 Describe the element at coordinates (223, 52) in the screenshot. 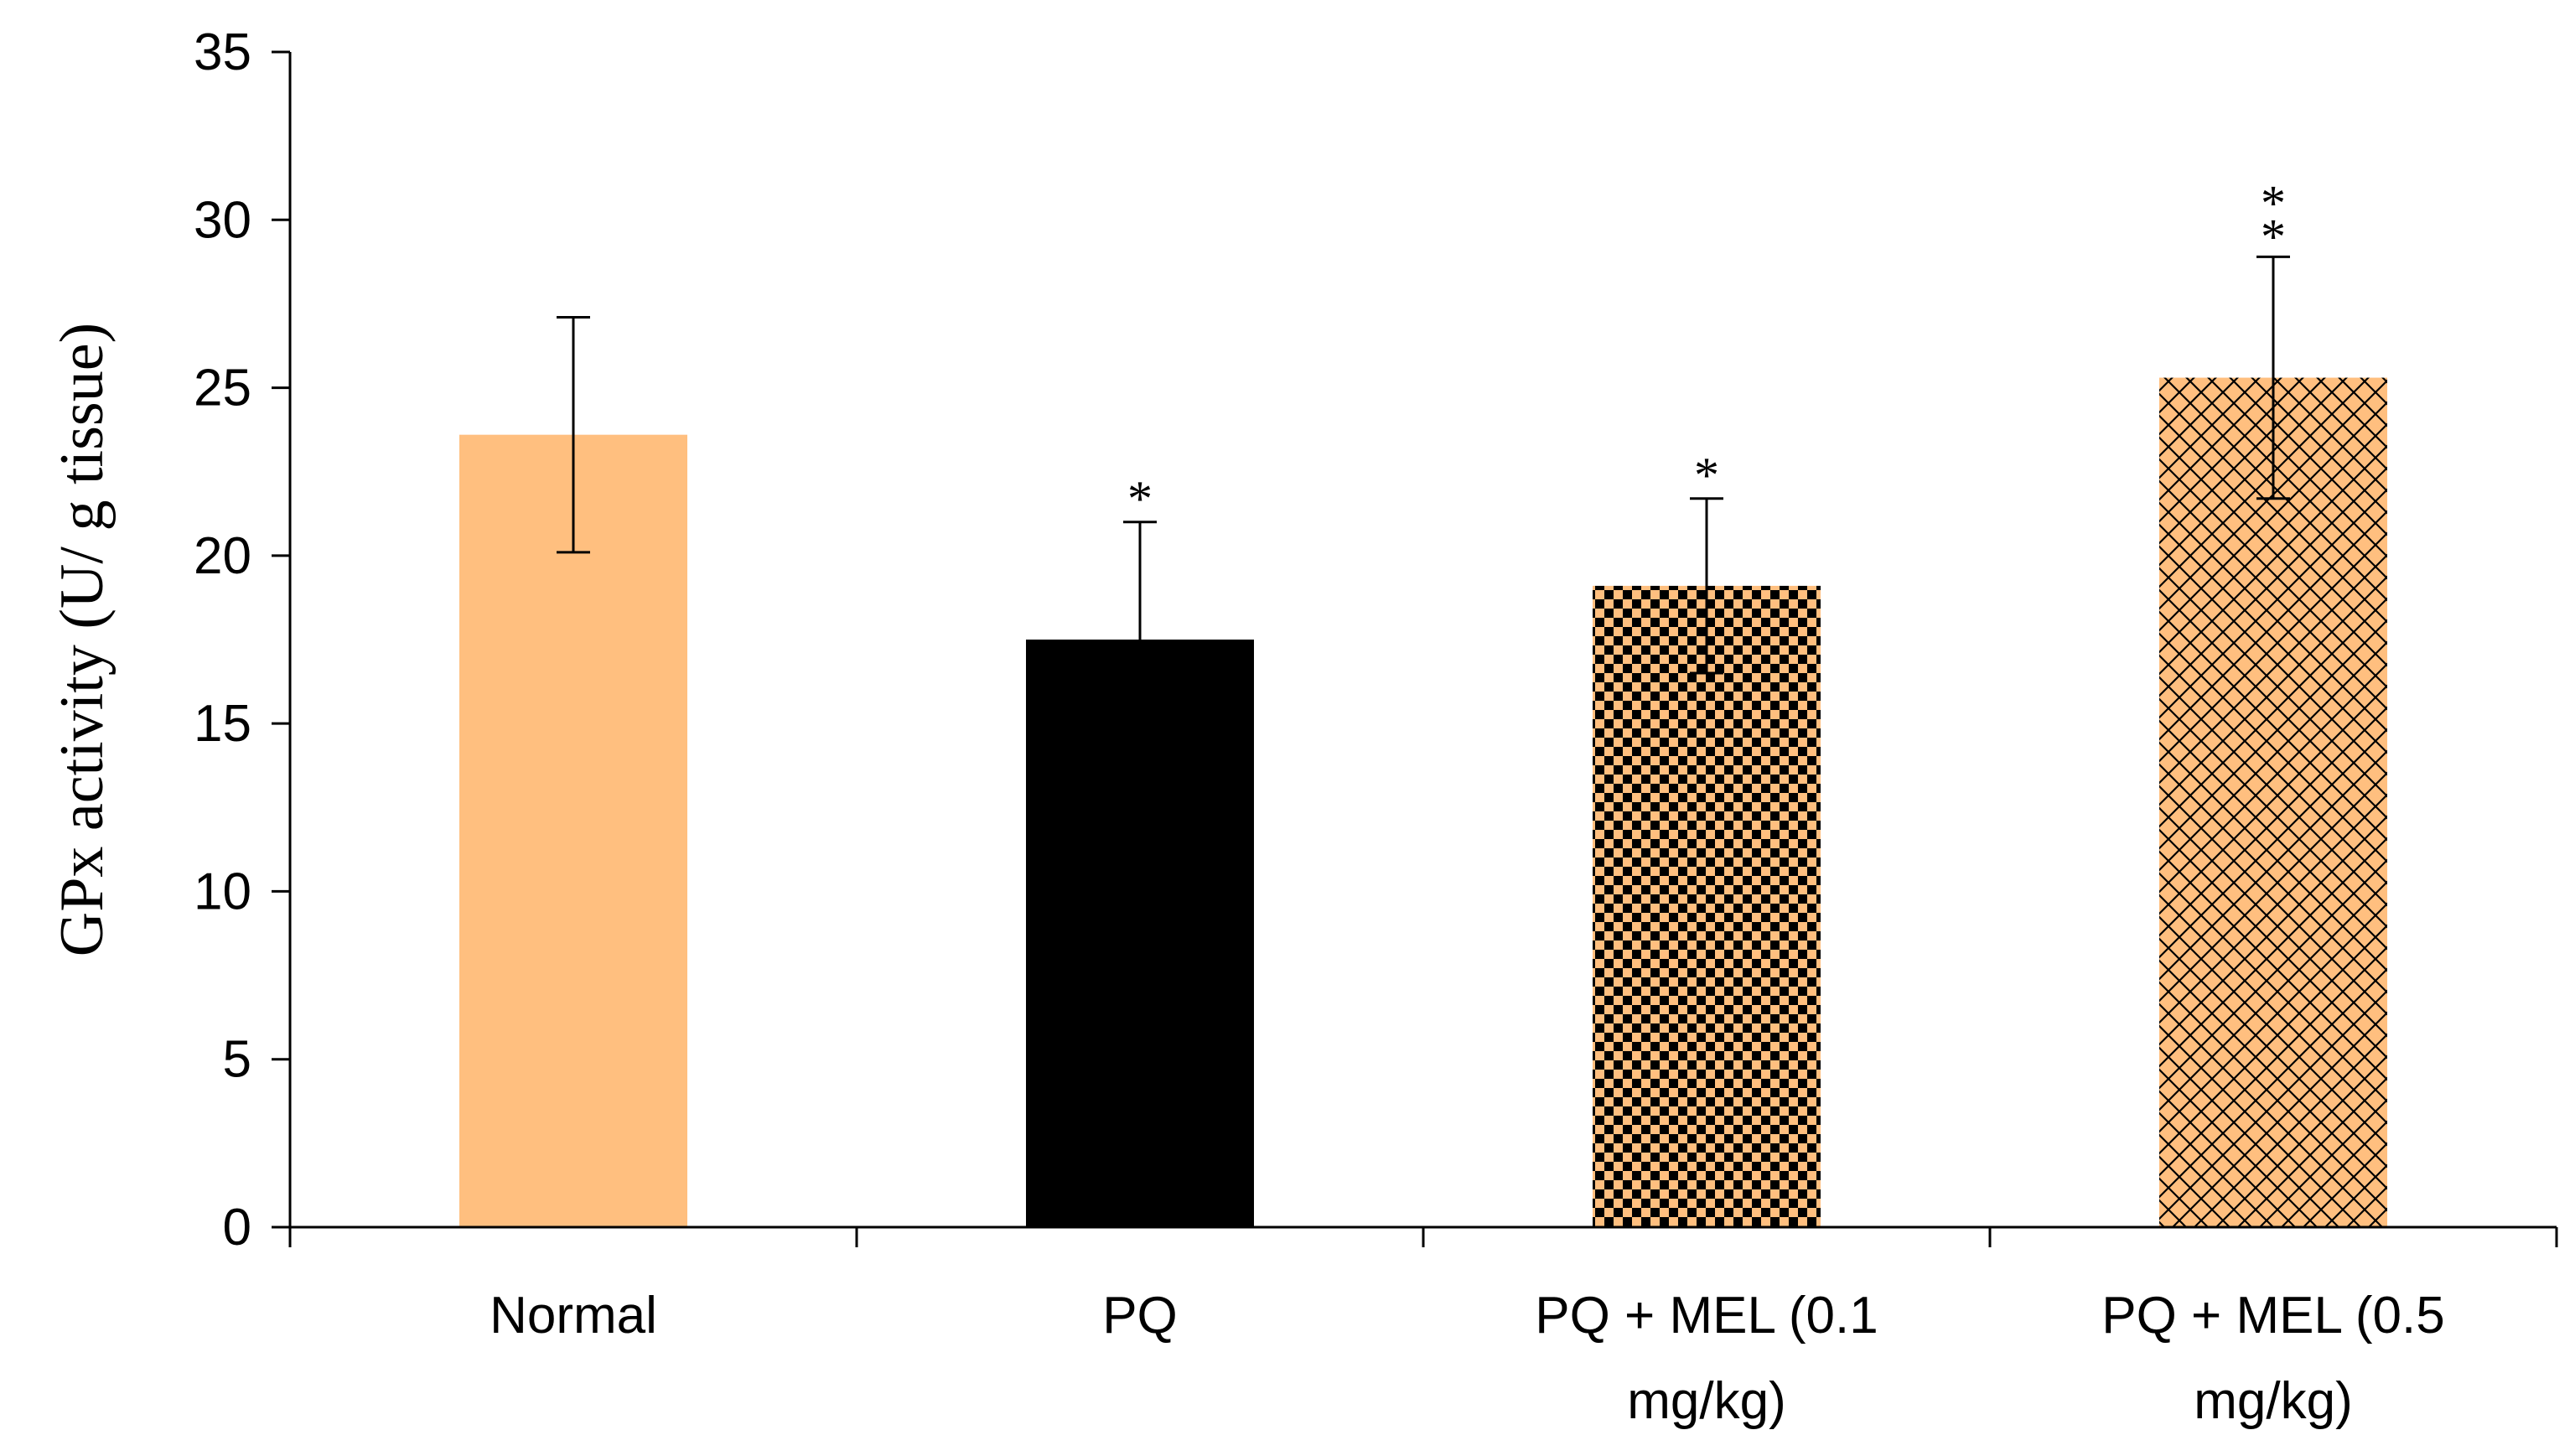

I see `y-tick-label-7: 35` at that location.